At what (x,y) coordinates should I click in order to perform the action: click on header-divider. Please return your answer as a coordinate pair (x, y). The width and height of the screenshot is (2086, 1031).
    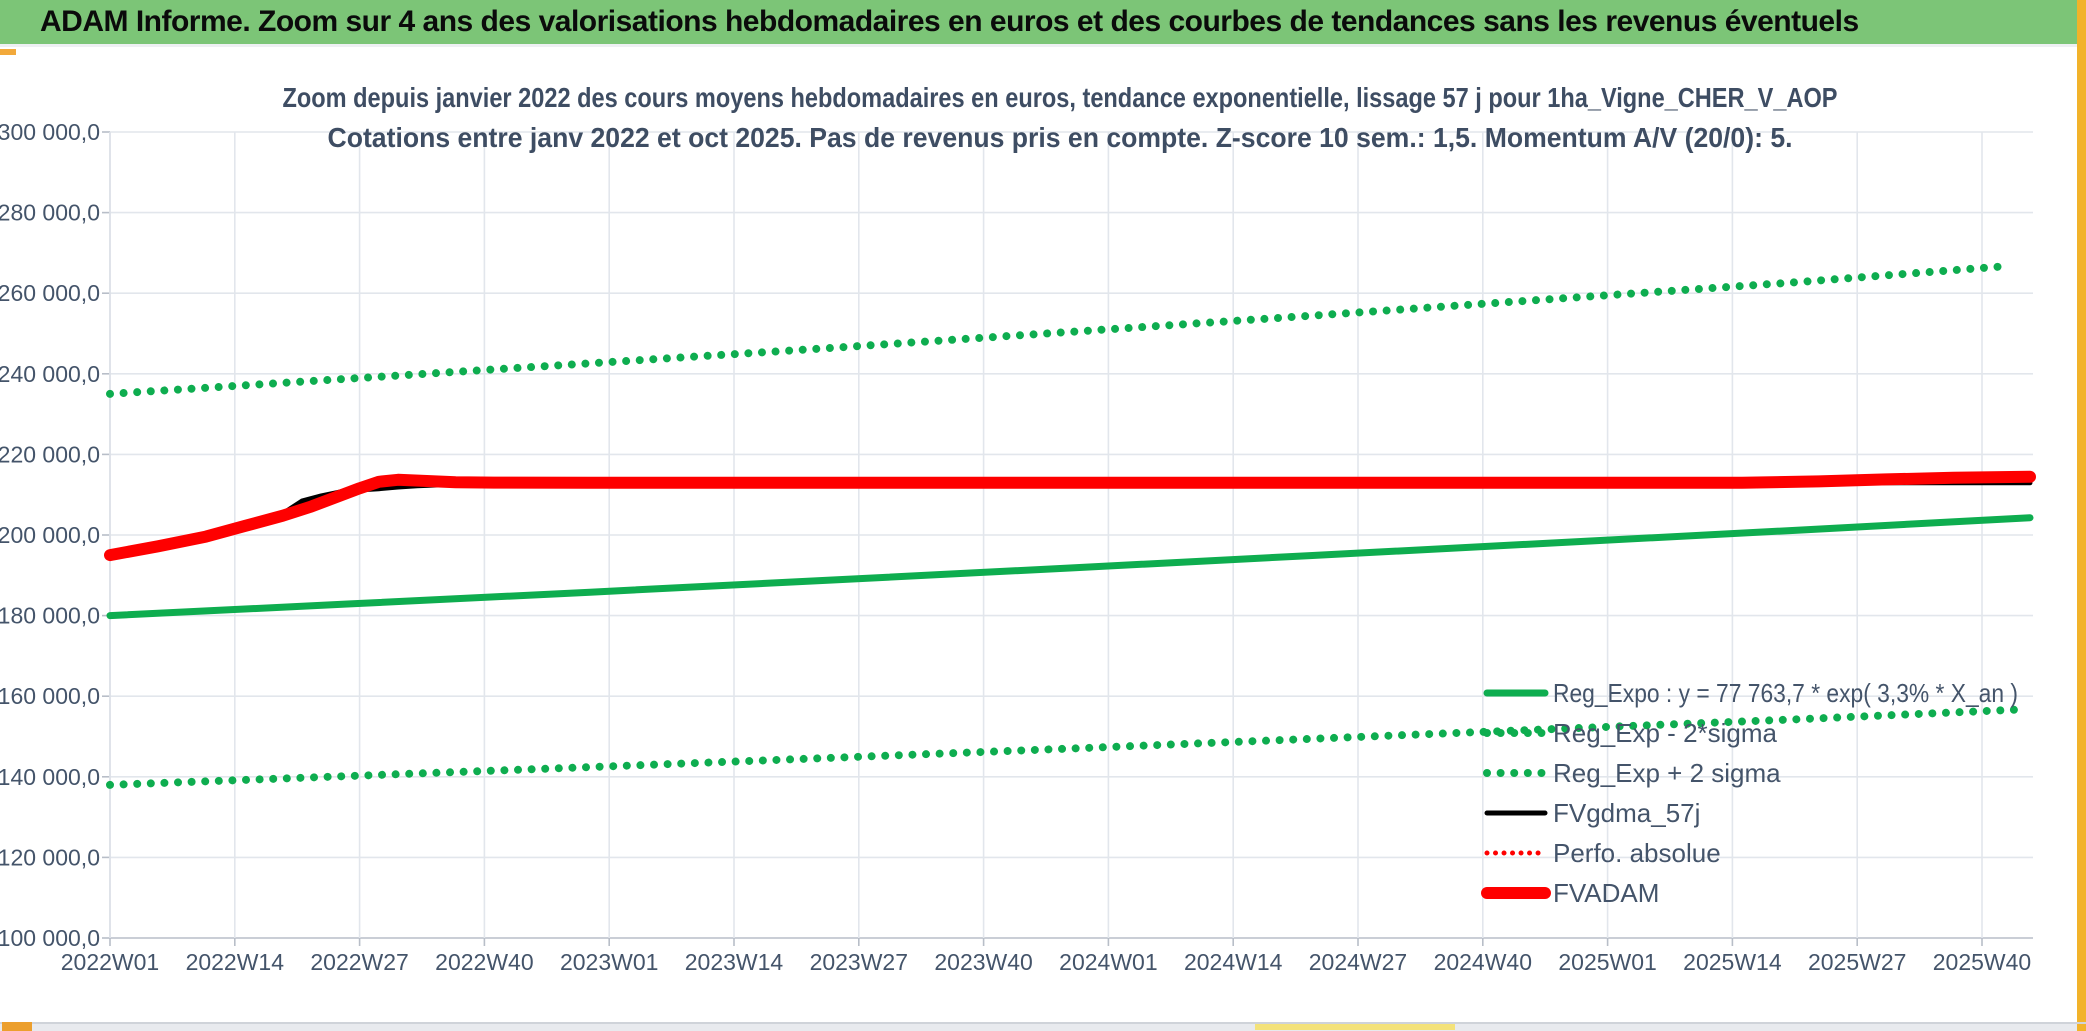
    Looking at the image, I should click on (1043, 45).